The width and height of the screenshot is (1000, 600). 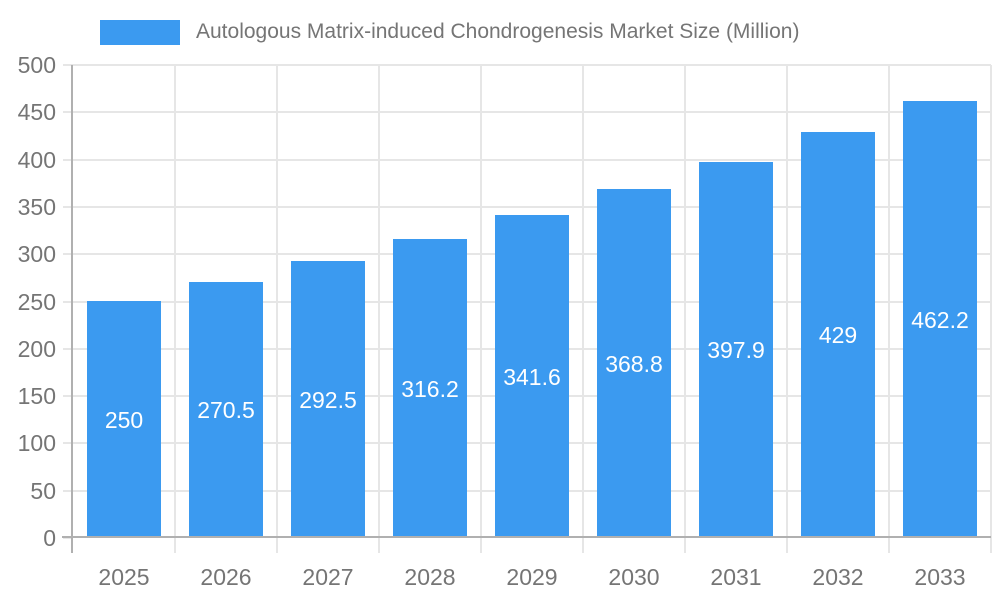 I want to click on bar-2031, so click(x=736, y=349).